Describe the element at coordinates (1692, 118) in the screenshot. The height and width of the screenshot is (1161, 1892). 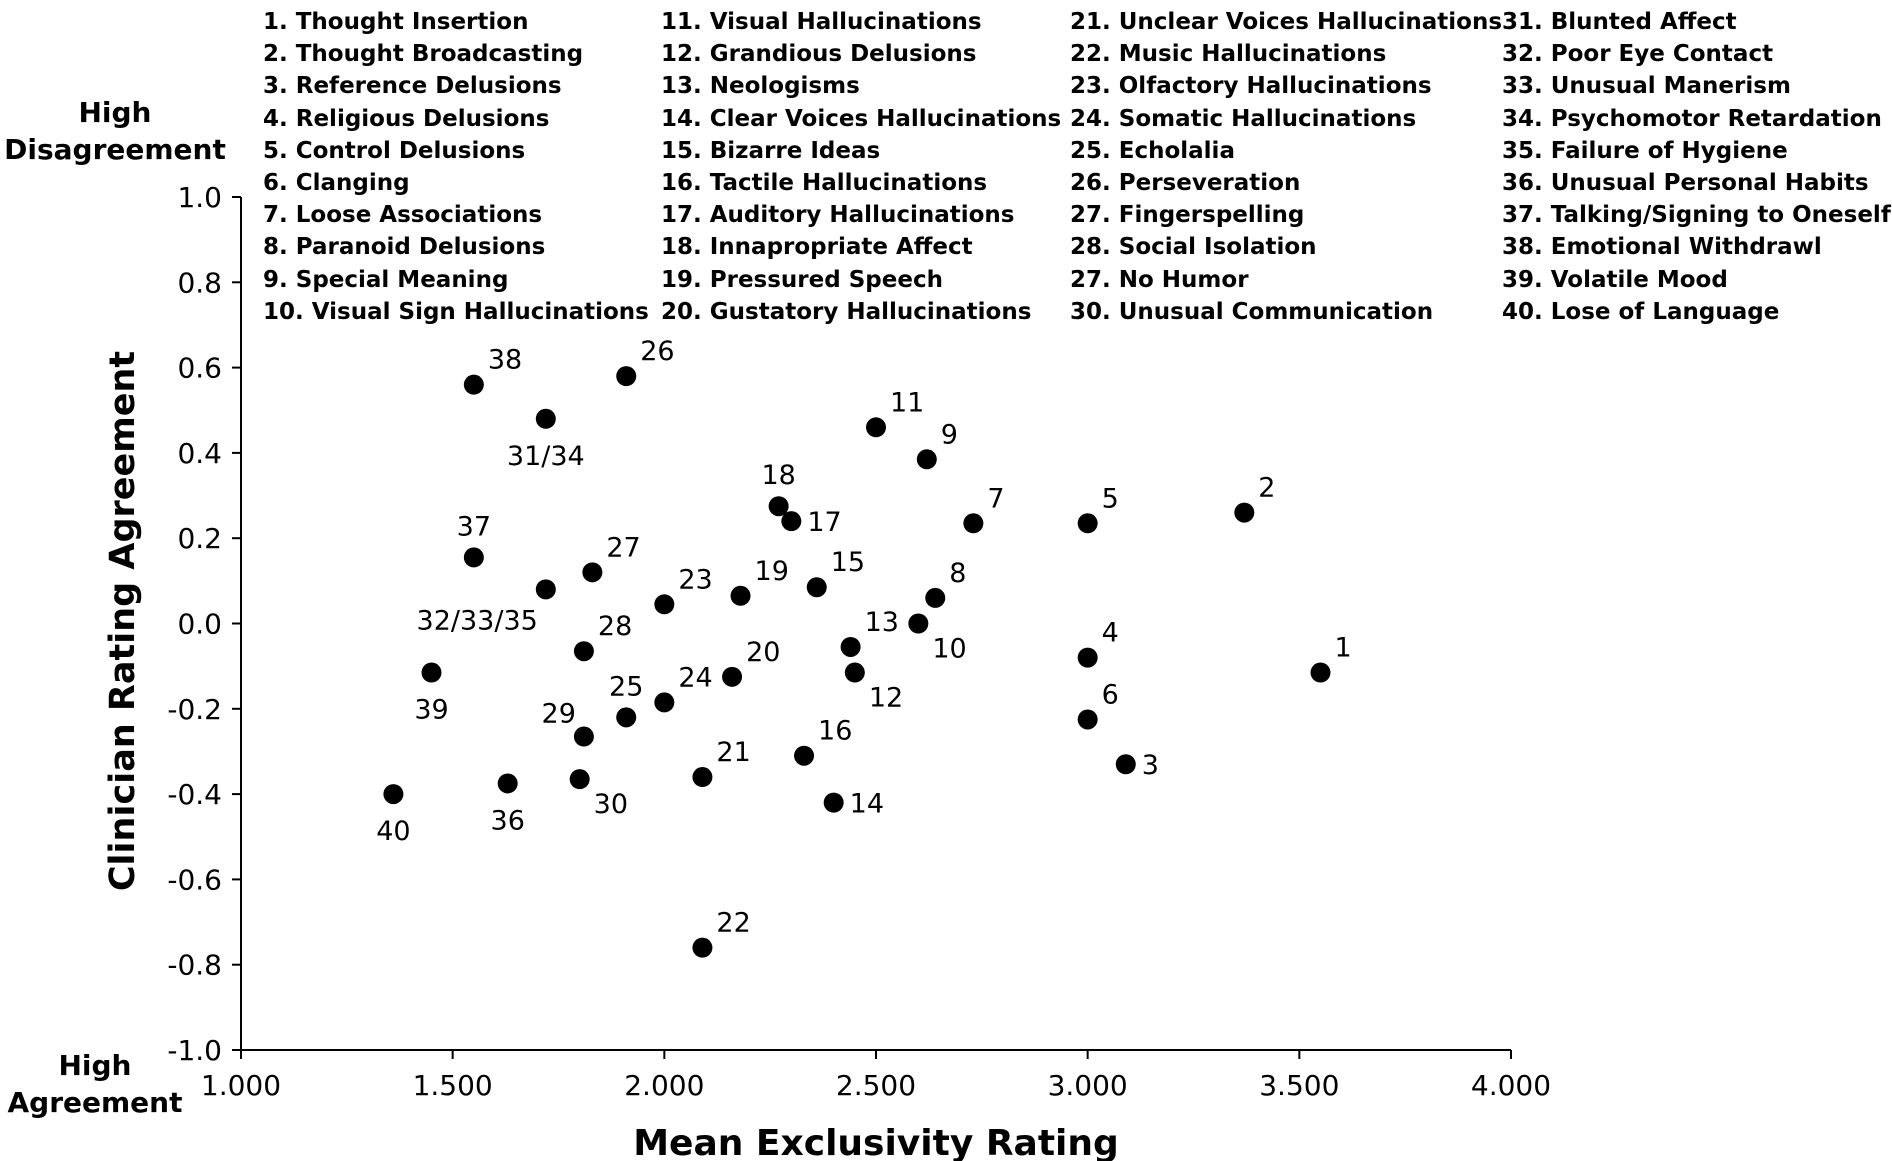
I see `legend-item: 34. Psychomotor Retardation` at that location.